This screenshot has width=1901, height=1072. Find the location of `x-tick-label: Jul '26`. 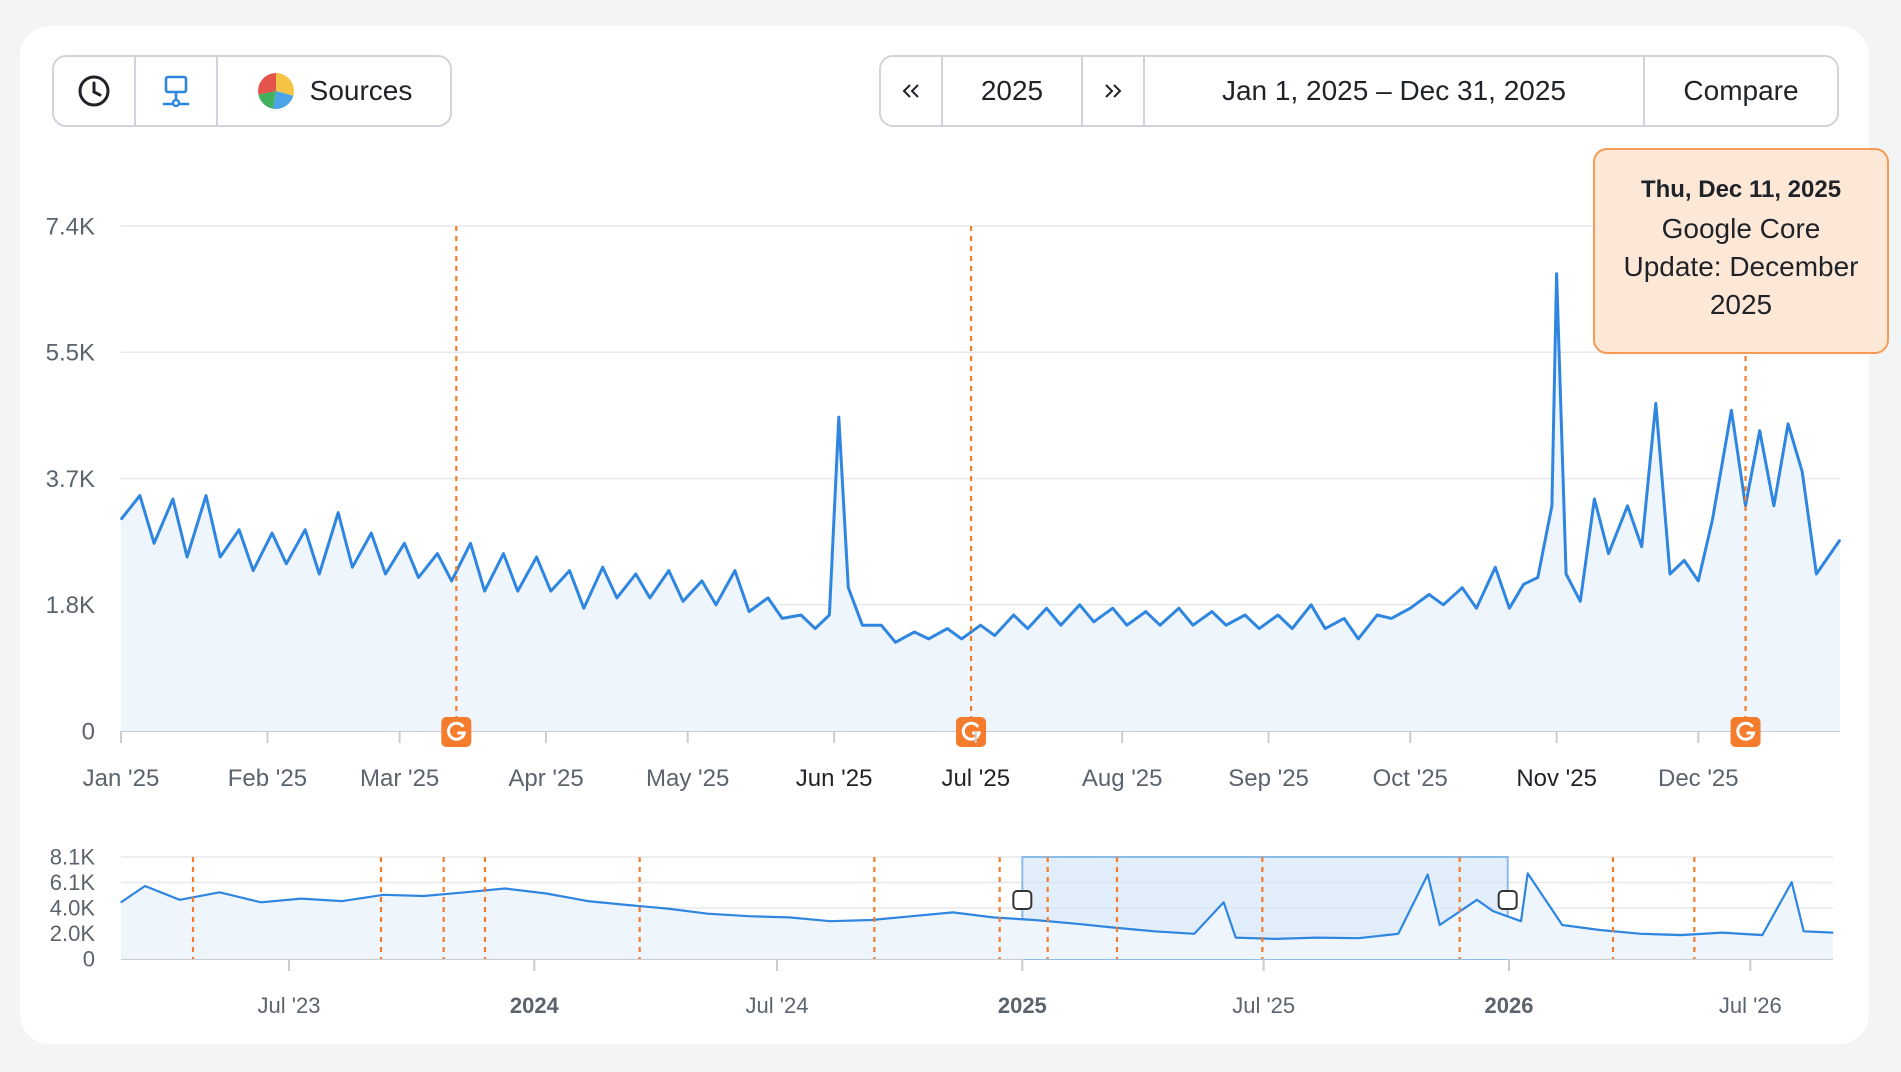

x-tick-label: Jul '26 is located at coordinates (1750, 1005).